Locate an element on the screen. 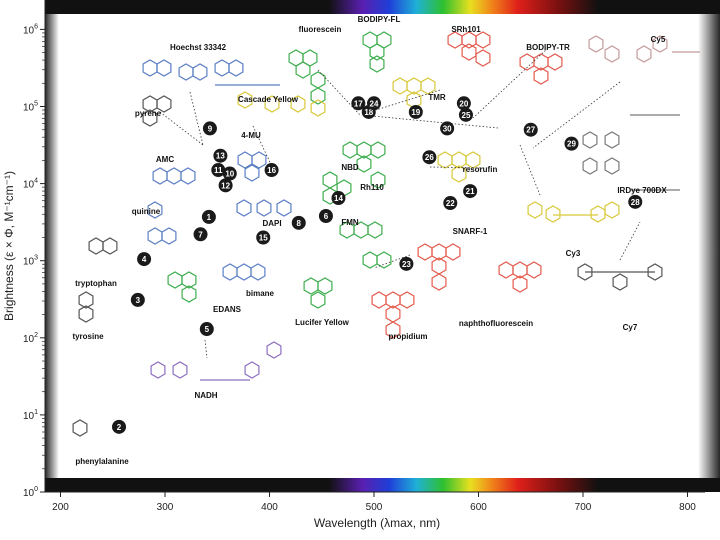  point-number: 11 is located at coordinates (218, 170).